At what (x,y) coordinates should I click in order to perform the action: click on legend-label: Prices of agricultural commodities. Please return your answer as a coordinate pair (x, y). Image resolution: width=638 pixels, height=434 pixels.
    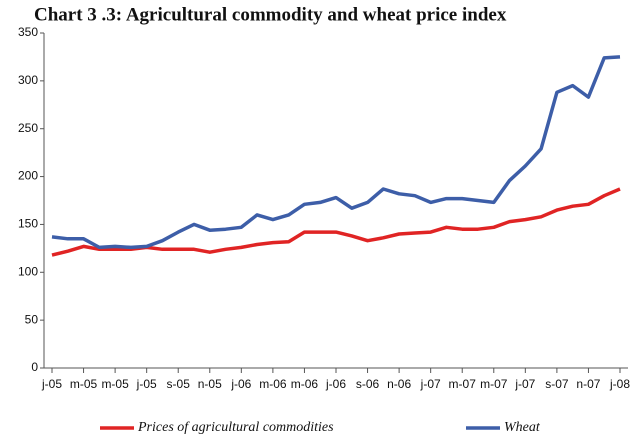
    Looking at the image, I should click on (235, 427).